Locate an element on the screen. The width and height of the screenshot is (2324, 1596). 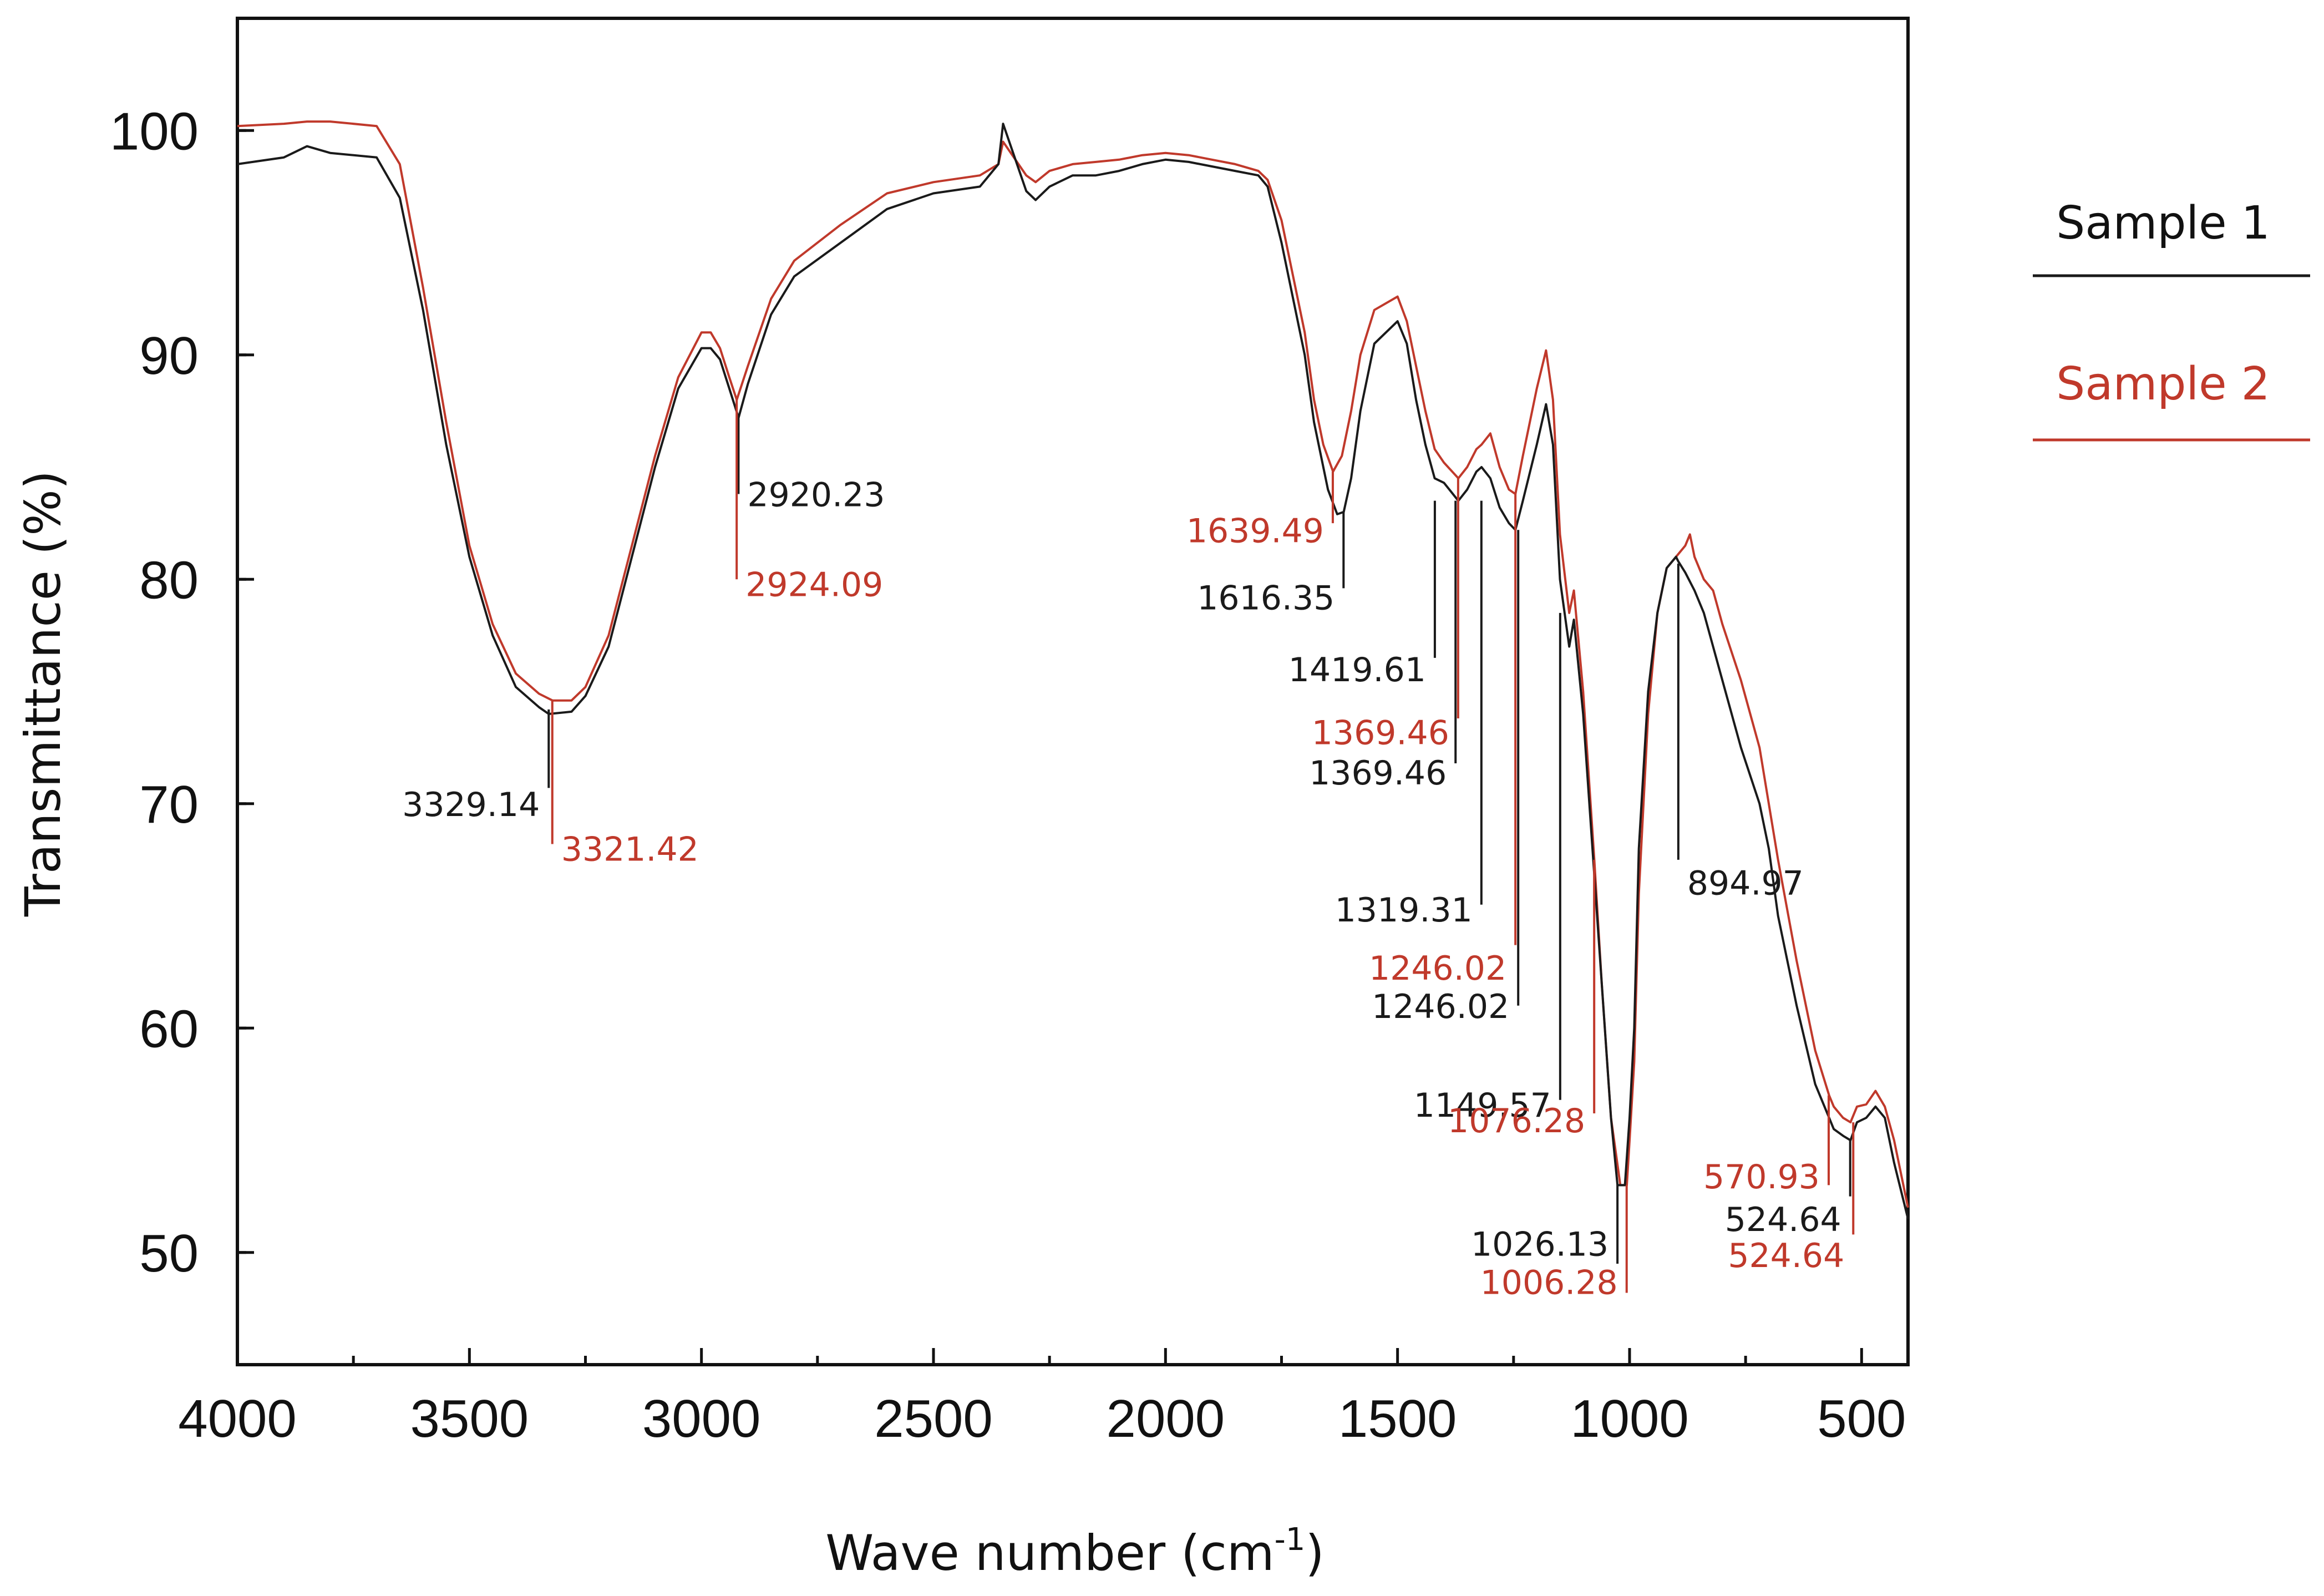
x-tick-label-3000: 3000 is located at coordinates (702, 1418).